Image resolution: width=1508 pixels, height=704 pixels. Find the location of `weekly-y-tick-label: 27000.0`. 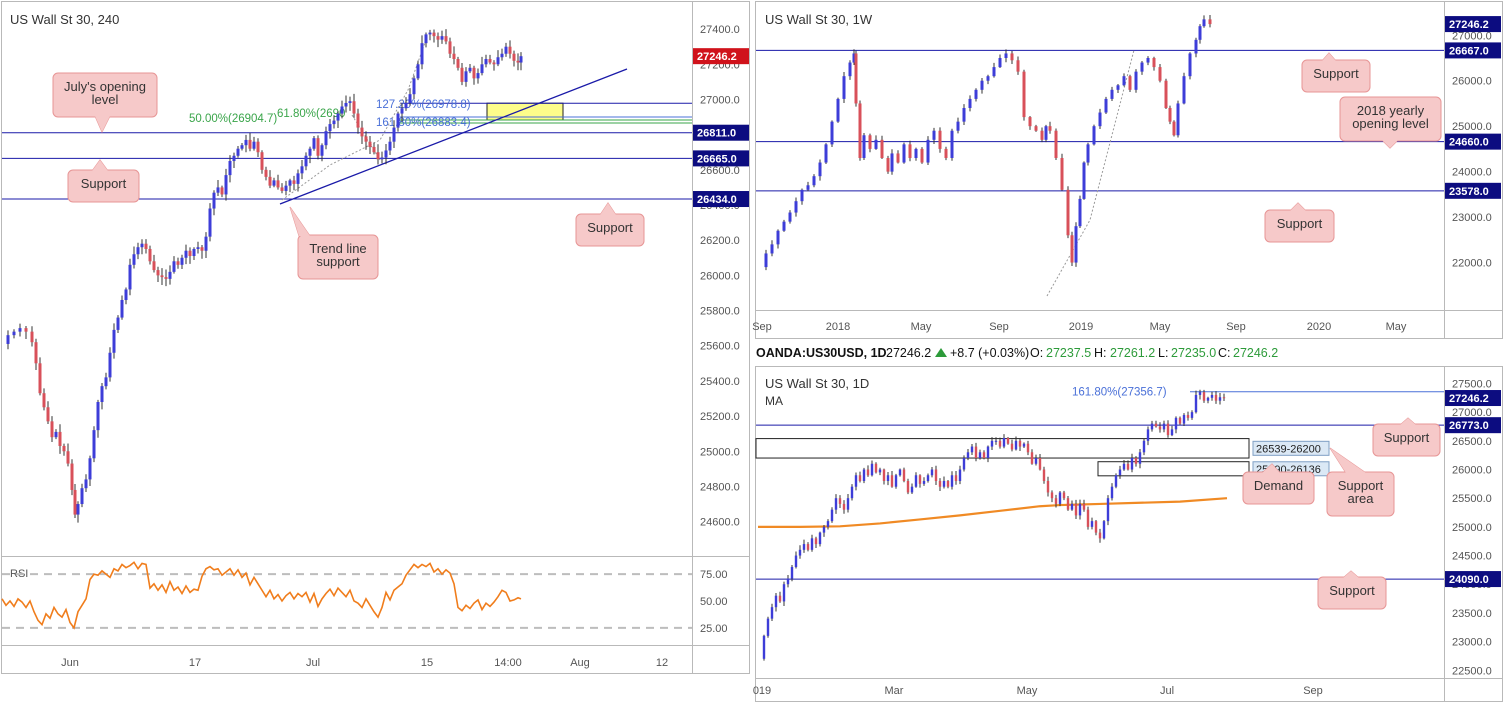

weekly-y-tick-label: 27000.0 is located at coordinates (1472, 36).